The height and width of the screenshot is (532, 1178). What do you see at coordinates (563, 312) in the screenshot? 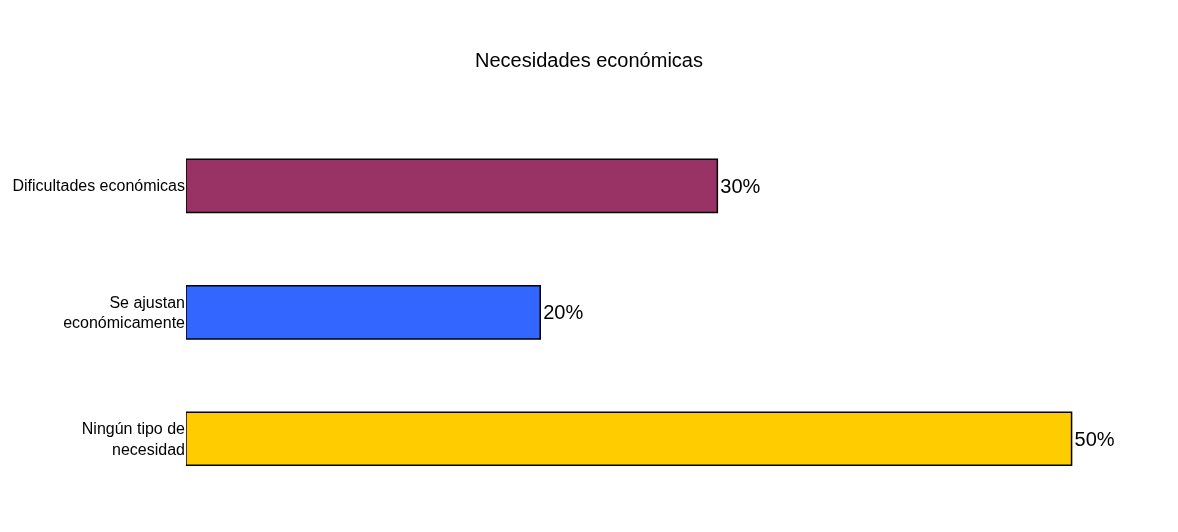
I see `data-label: 20%` at bounding box center [563, 312].